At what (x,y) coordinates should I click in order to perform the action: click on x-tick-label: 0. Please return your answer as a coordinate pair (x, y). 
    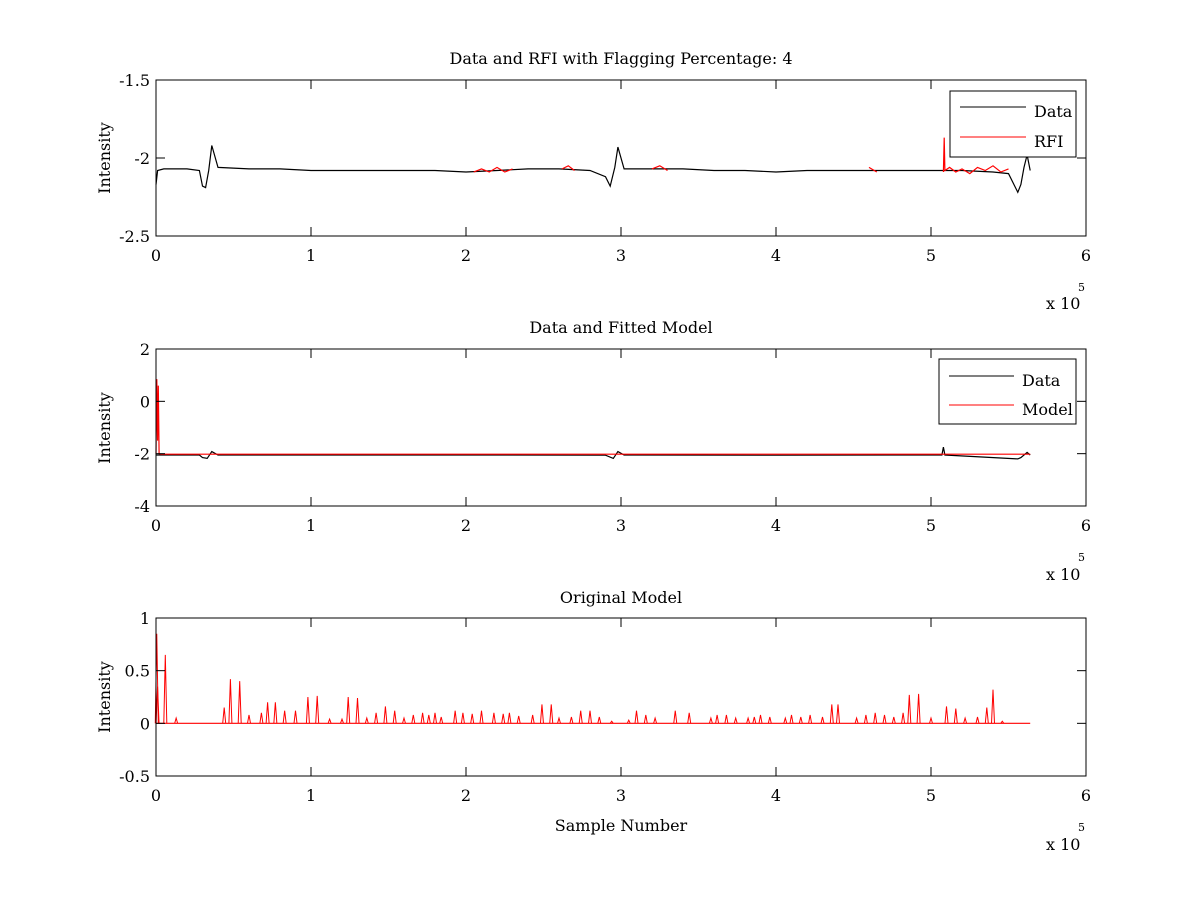
    Looking at the image, I should click on (156, 525).